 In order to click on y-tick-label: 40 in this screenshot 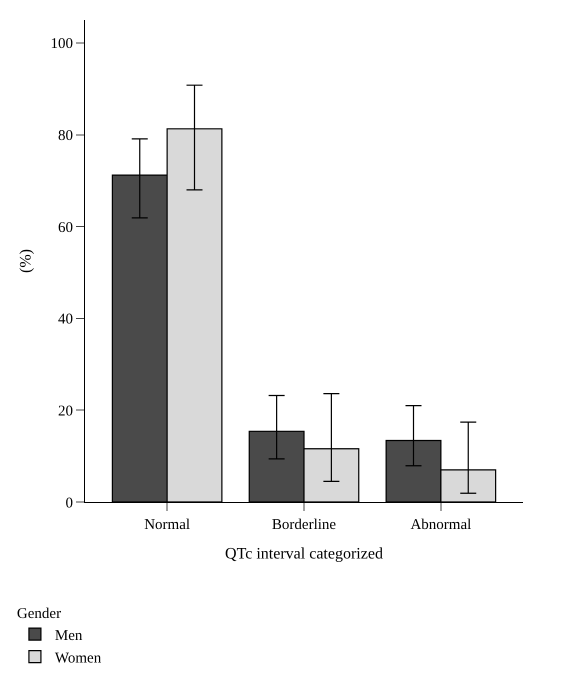, I will do `click(65, 320)`.